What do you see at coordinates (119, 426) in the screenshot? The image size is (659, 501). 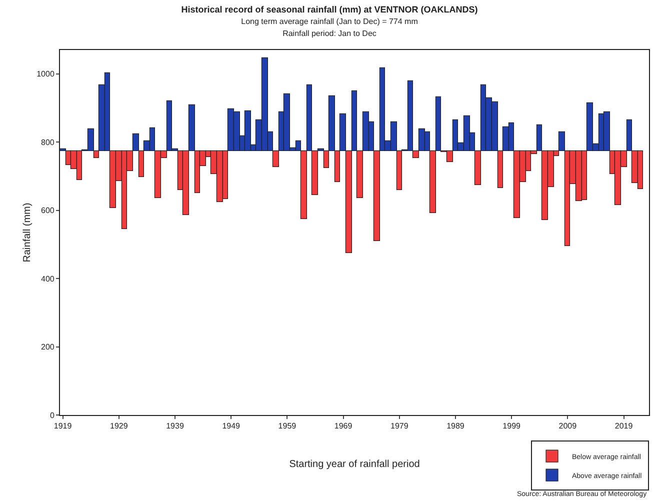 I see `x-tick-label: 1929` at bounding box center [119, 426].